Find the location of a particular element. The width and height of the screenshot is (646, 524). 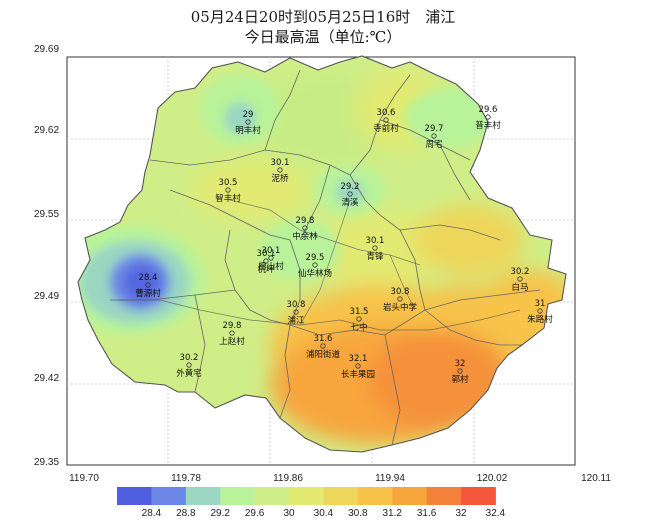

legend-label: 32 is located at coordinates (461, 513).